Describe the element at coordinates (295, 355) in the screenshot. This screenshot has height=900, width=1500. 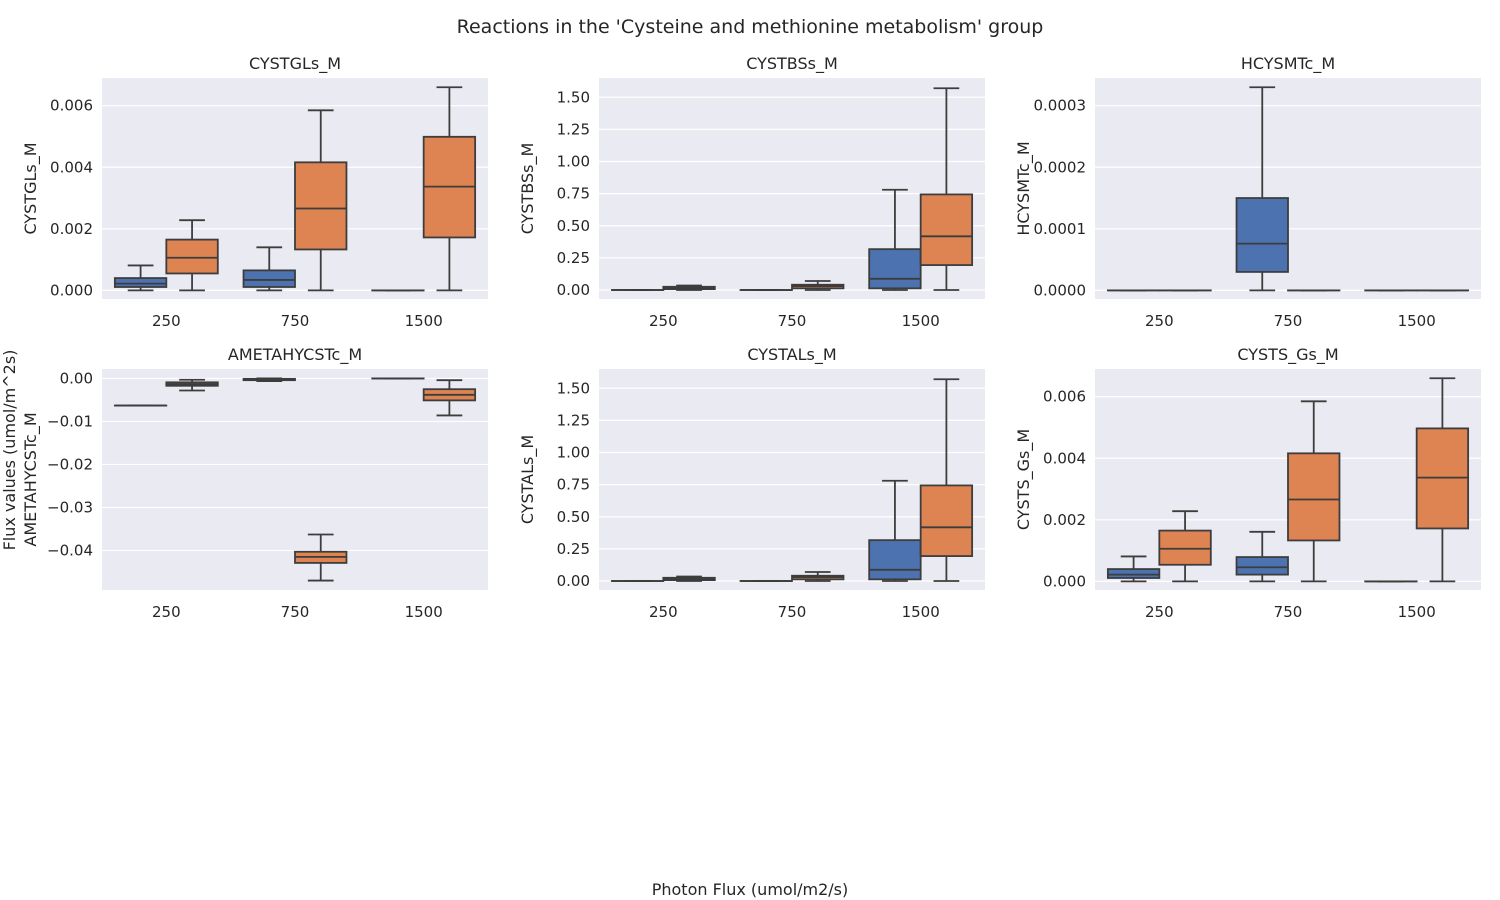
I see `panel-title: AMETAHYCSTc_M` at that location.